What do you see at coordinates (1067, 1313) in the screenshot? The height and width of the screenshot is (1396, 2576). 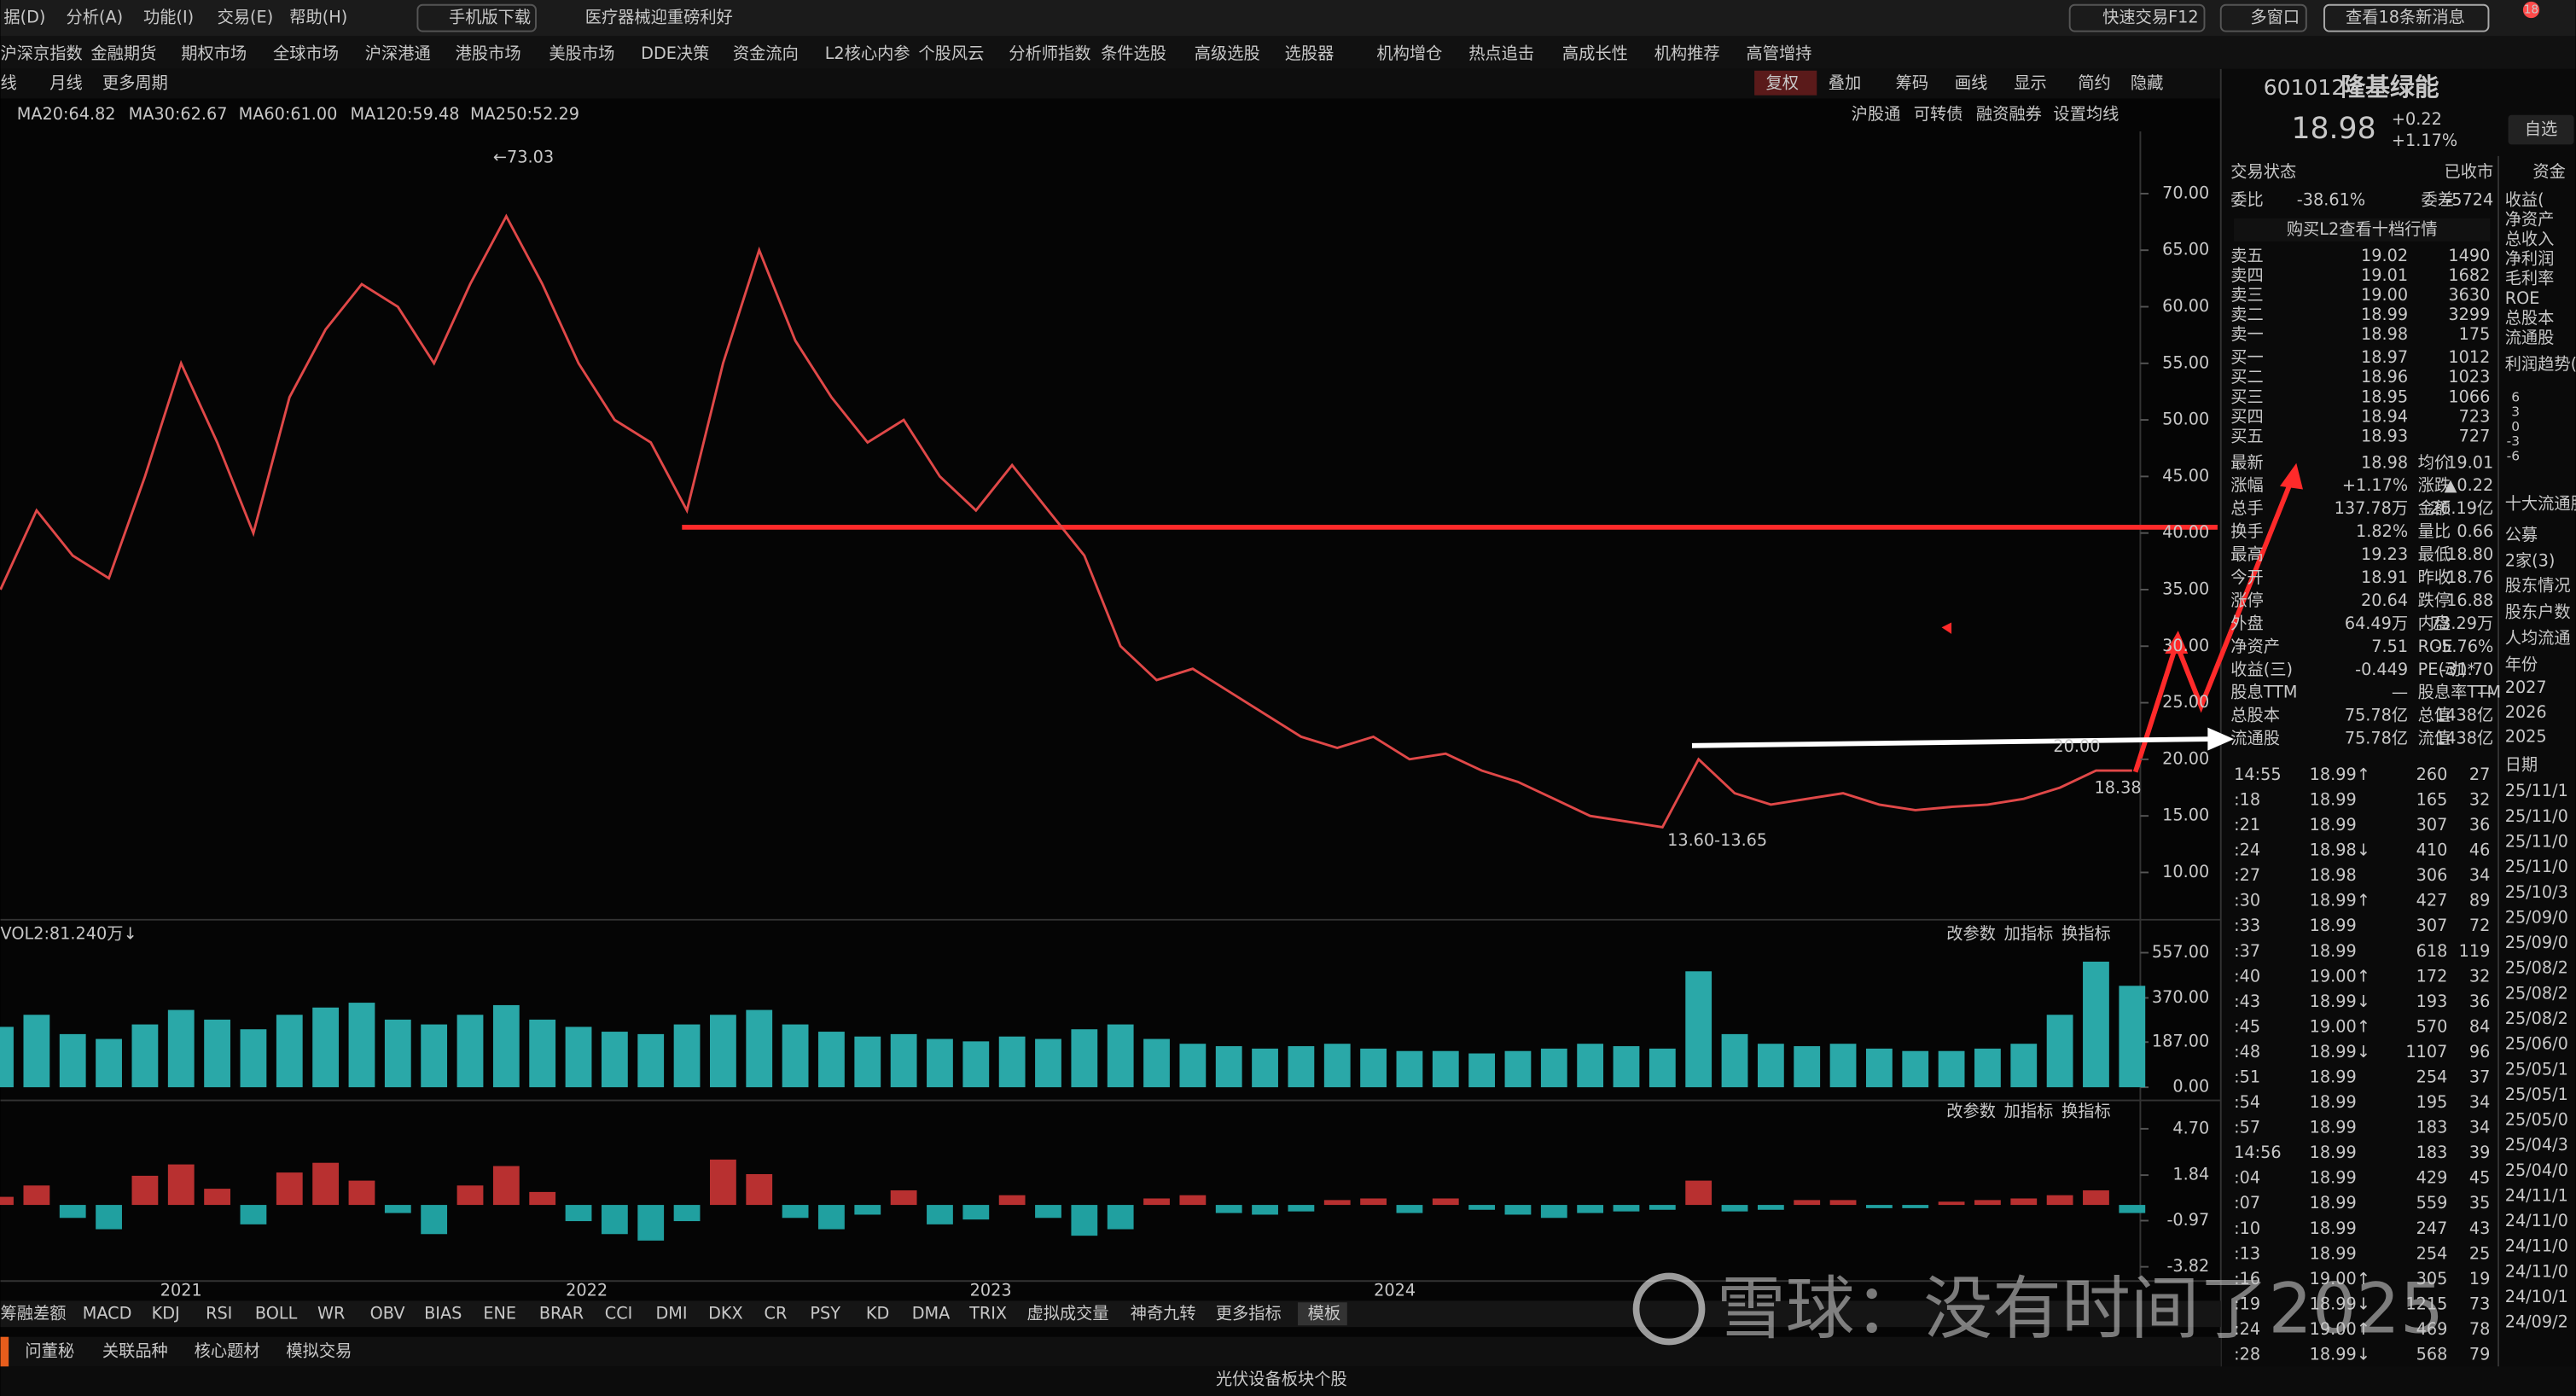 I see `indicator-tab: 虚拟成交量` at bounding box center [1067, 1313].